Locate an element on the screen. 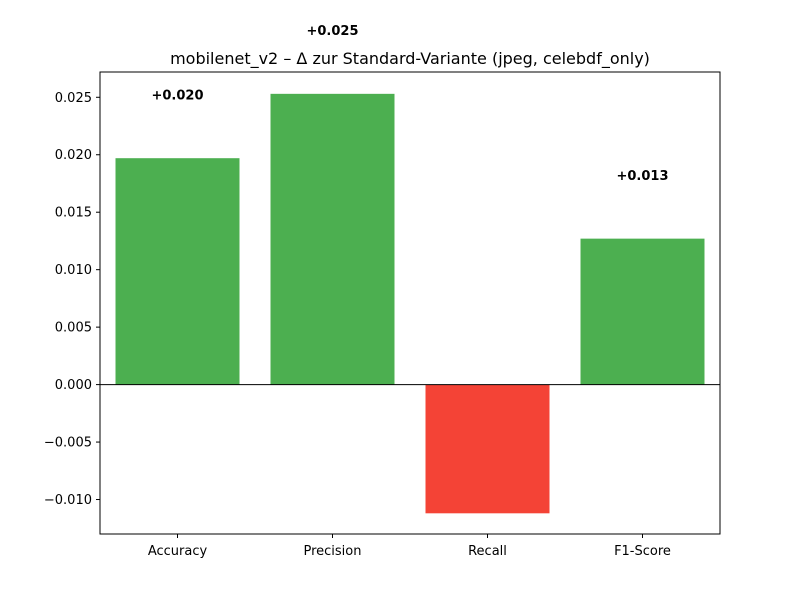 The image size is (800, 600). data-label: +0.020 is located at coordinates (177, 95).